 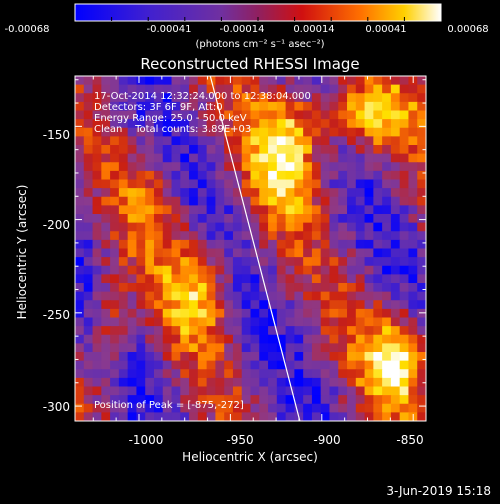 What do you see at coordinates (258, 19) in the screenshot?
I see `colorbar-ticks` at bounding box center [258, 19].